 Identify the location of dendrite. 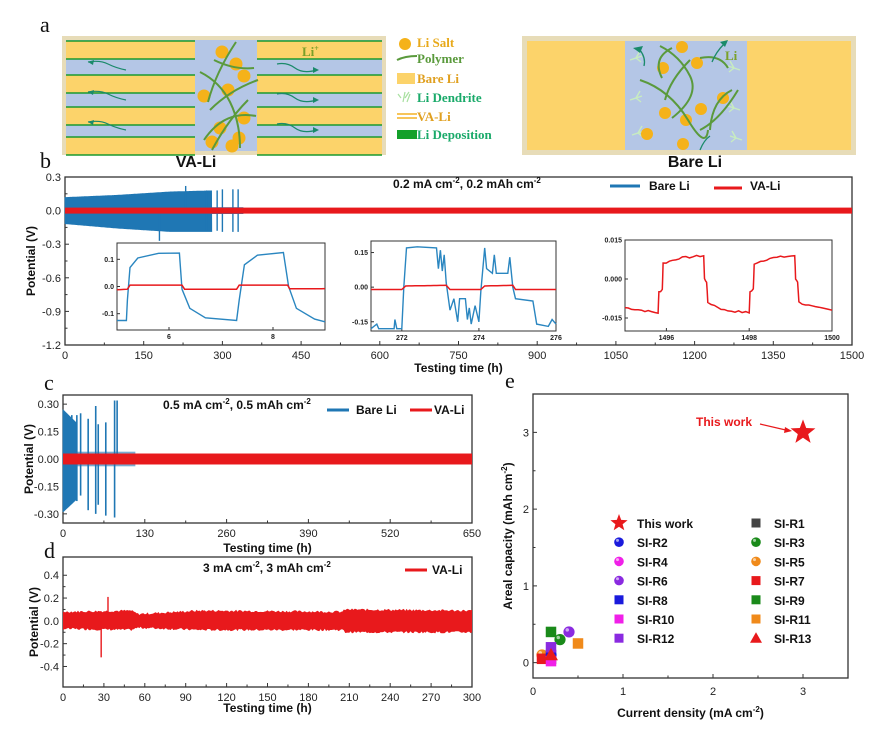
(636, 96).